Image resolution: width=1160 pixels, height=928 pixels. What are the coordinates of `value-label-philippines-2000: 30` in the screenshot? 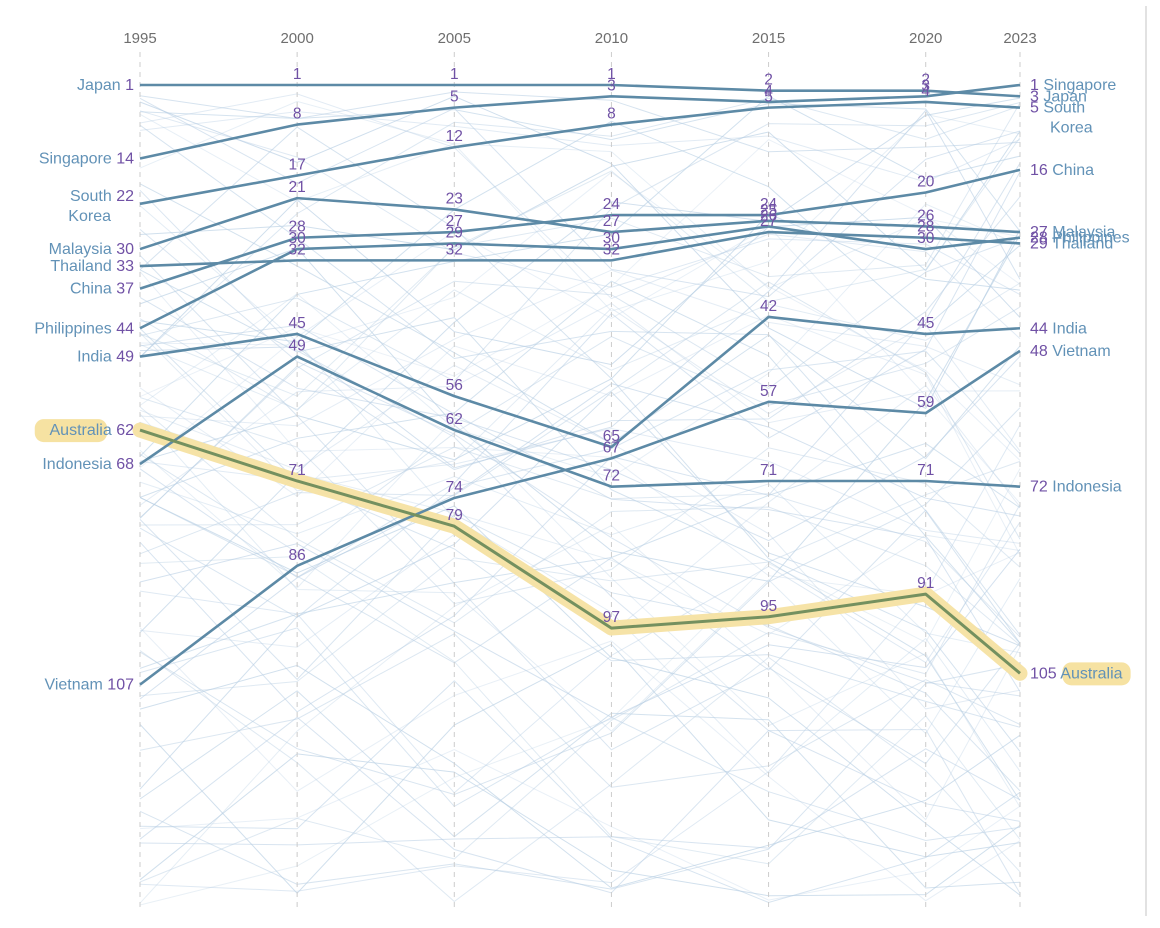 It's located at (298, 238).